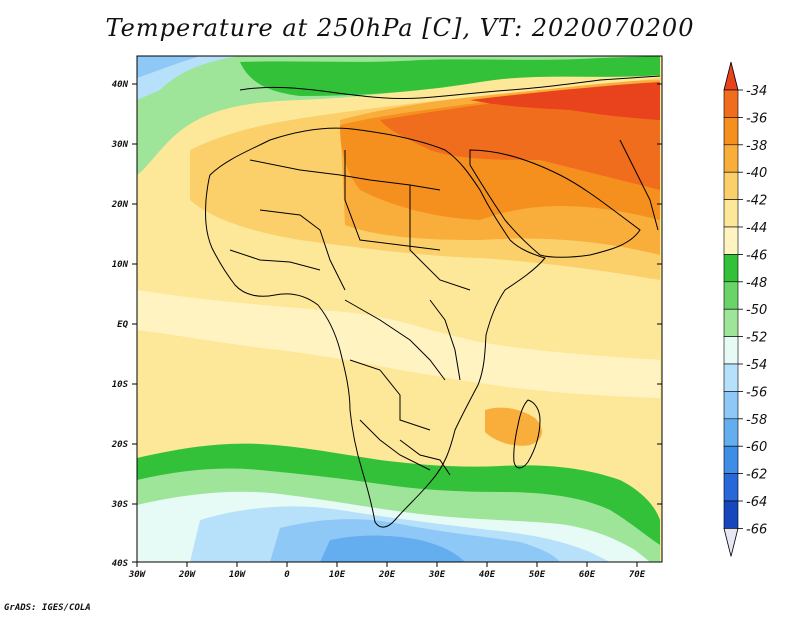 This screenshot has height=618, width=800. Describe the element at coordinates (337, 575) in the screenshot. I see `lon-tick-label: 10E` at that location.